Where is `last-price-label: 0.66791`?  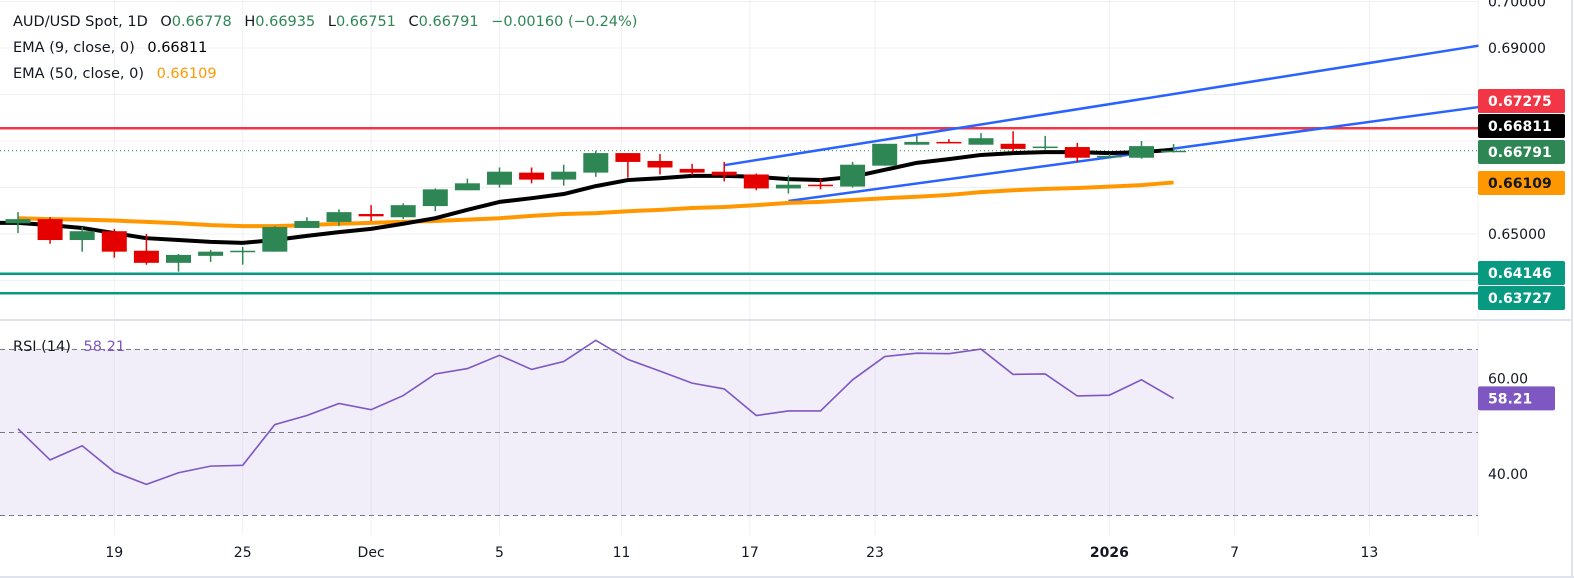
last-price-label: 0.66791 is located at coordinates (1521, 152).